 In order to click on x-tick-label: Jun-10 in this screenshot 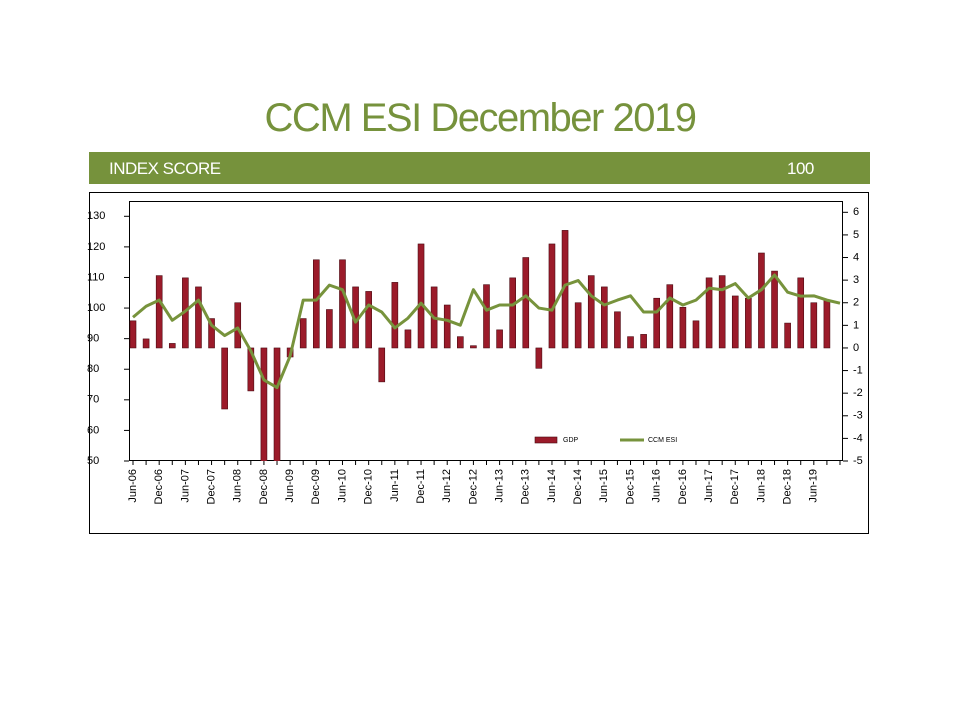, I will do `click(342, 486)`.